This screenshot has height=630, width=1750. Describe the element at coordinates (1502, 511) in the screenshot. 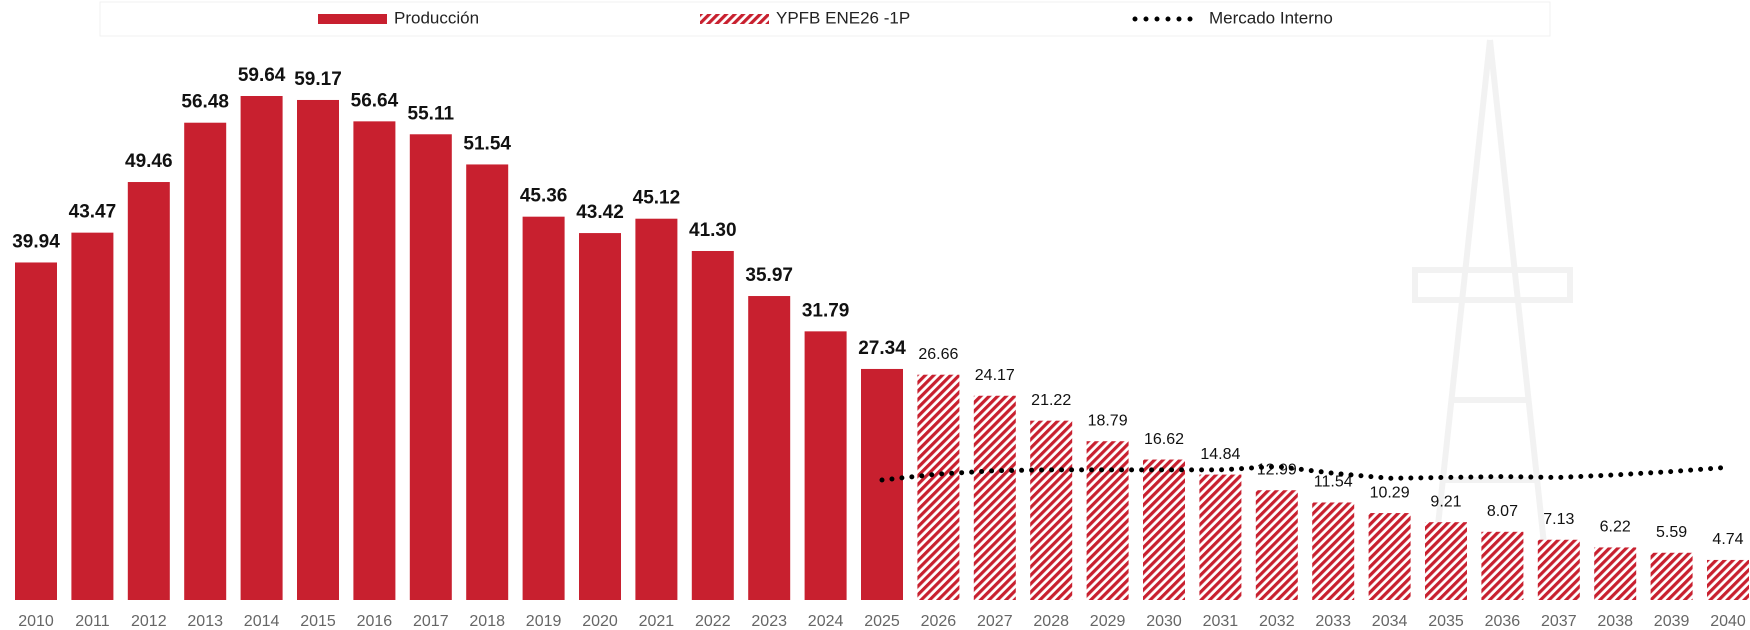

I see `data-label: 8.07` at that location.